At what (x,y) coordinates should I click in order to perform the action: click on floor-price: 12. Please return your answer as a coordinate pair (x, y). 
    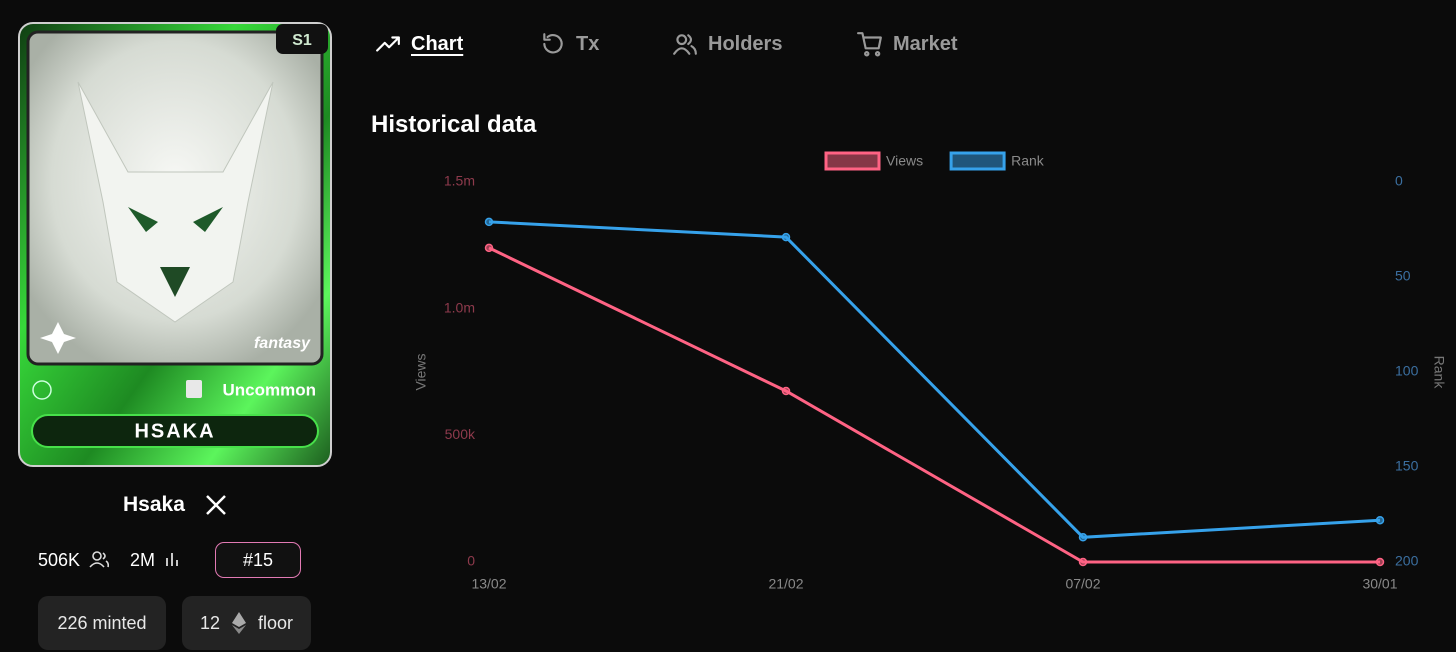
    Looking at the image, I should click on (209, 622).